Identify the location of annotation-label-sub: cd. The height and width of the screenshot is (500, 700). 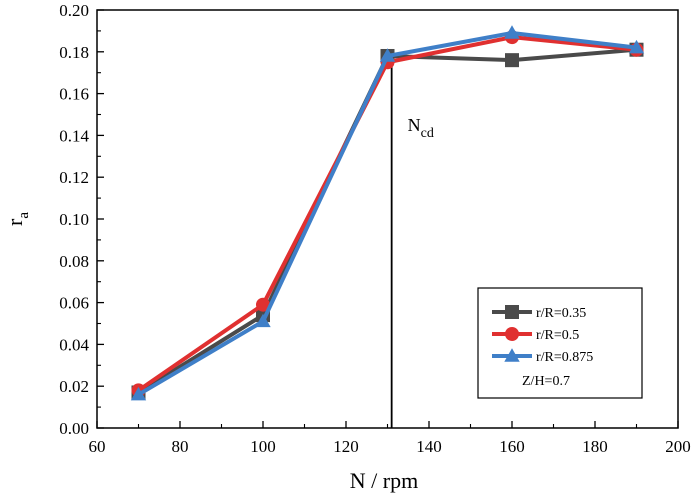
(427, 133).